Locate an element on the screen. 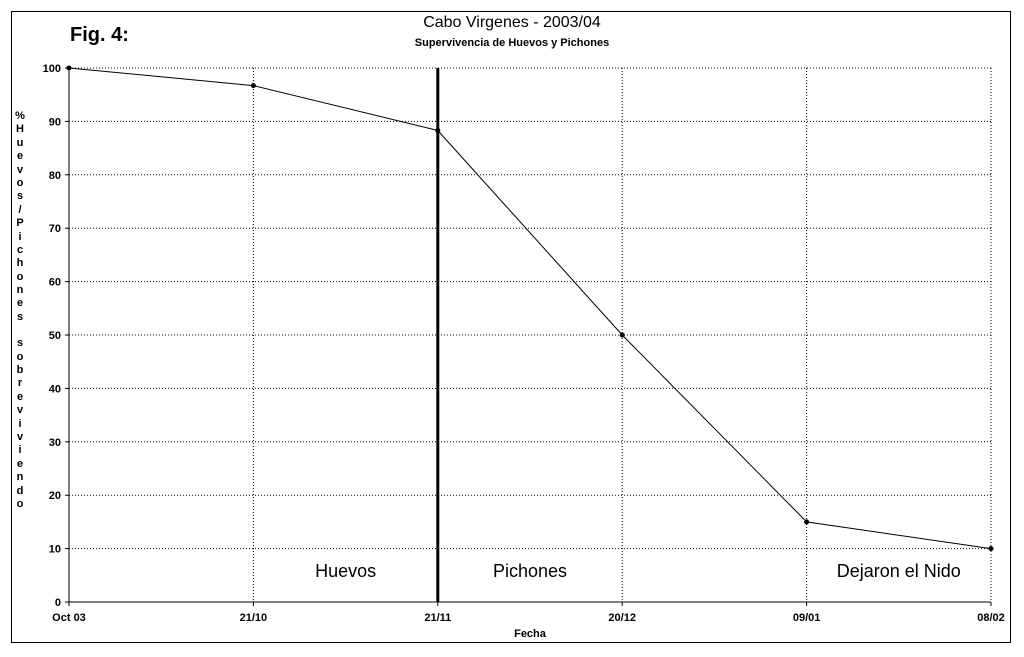  region-label: Dejaron el Nido is located at coordinates (899, 571).